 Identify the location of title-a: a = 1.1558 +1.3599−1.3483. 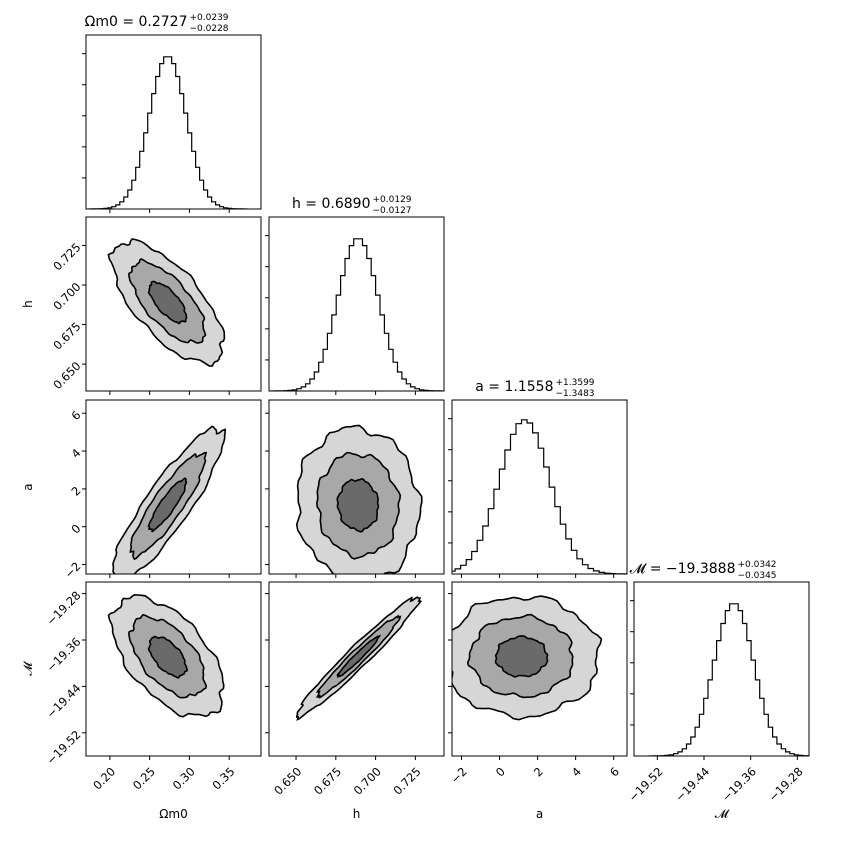
(535, 388).